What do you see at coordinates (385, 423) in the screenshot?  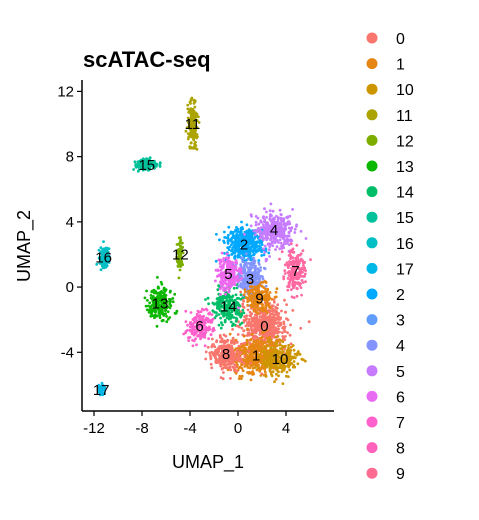 I see `legend-item: 7` at bounding box center [385, 423].